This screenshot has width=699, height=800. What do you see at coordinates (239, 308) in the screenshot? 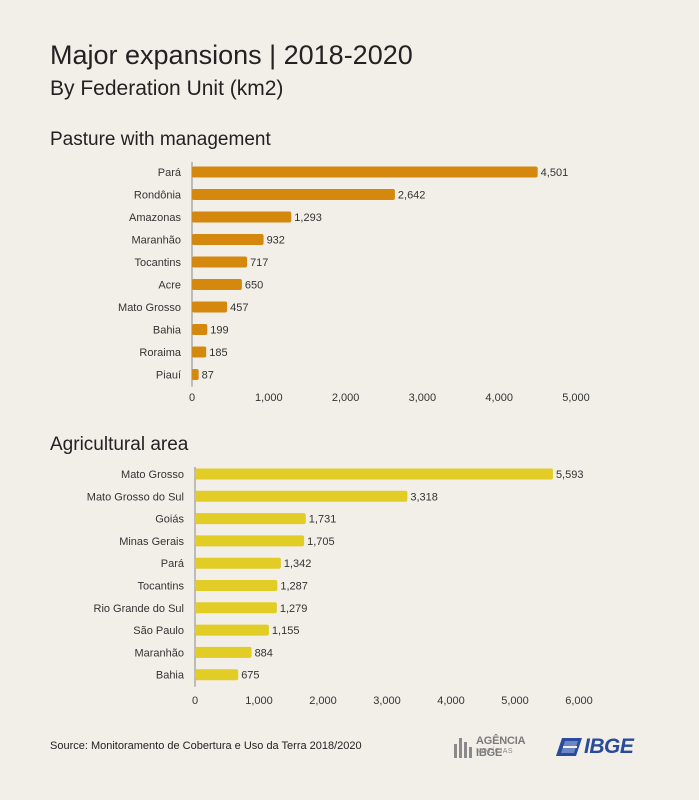
I see `value-label: 457` at bounding box center [239, 308].